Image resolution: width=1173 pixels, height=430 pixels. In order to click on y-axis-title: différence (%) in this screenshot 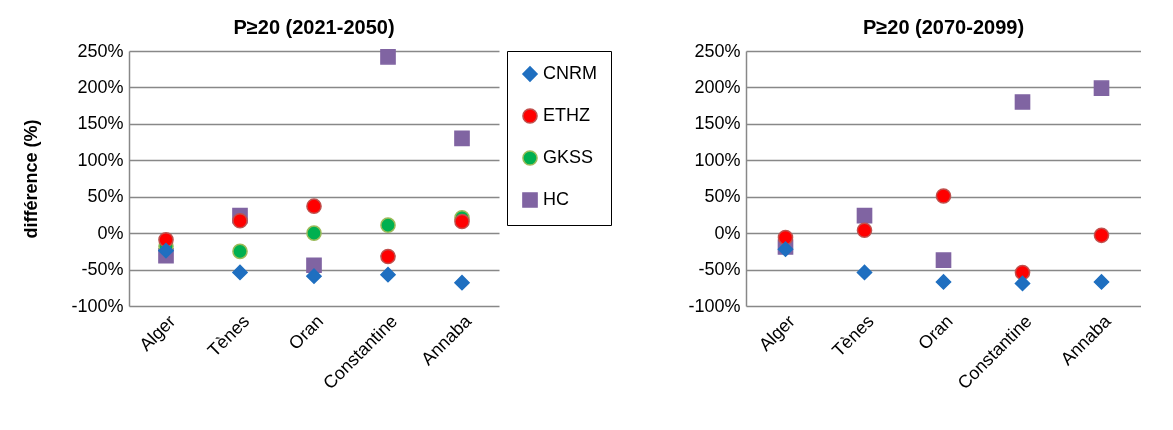, I will do `click(31, 179)`.